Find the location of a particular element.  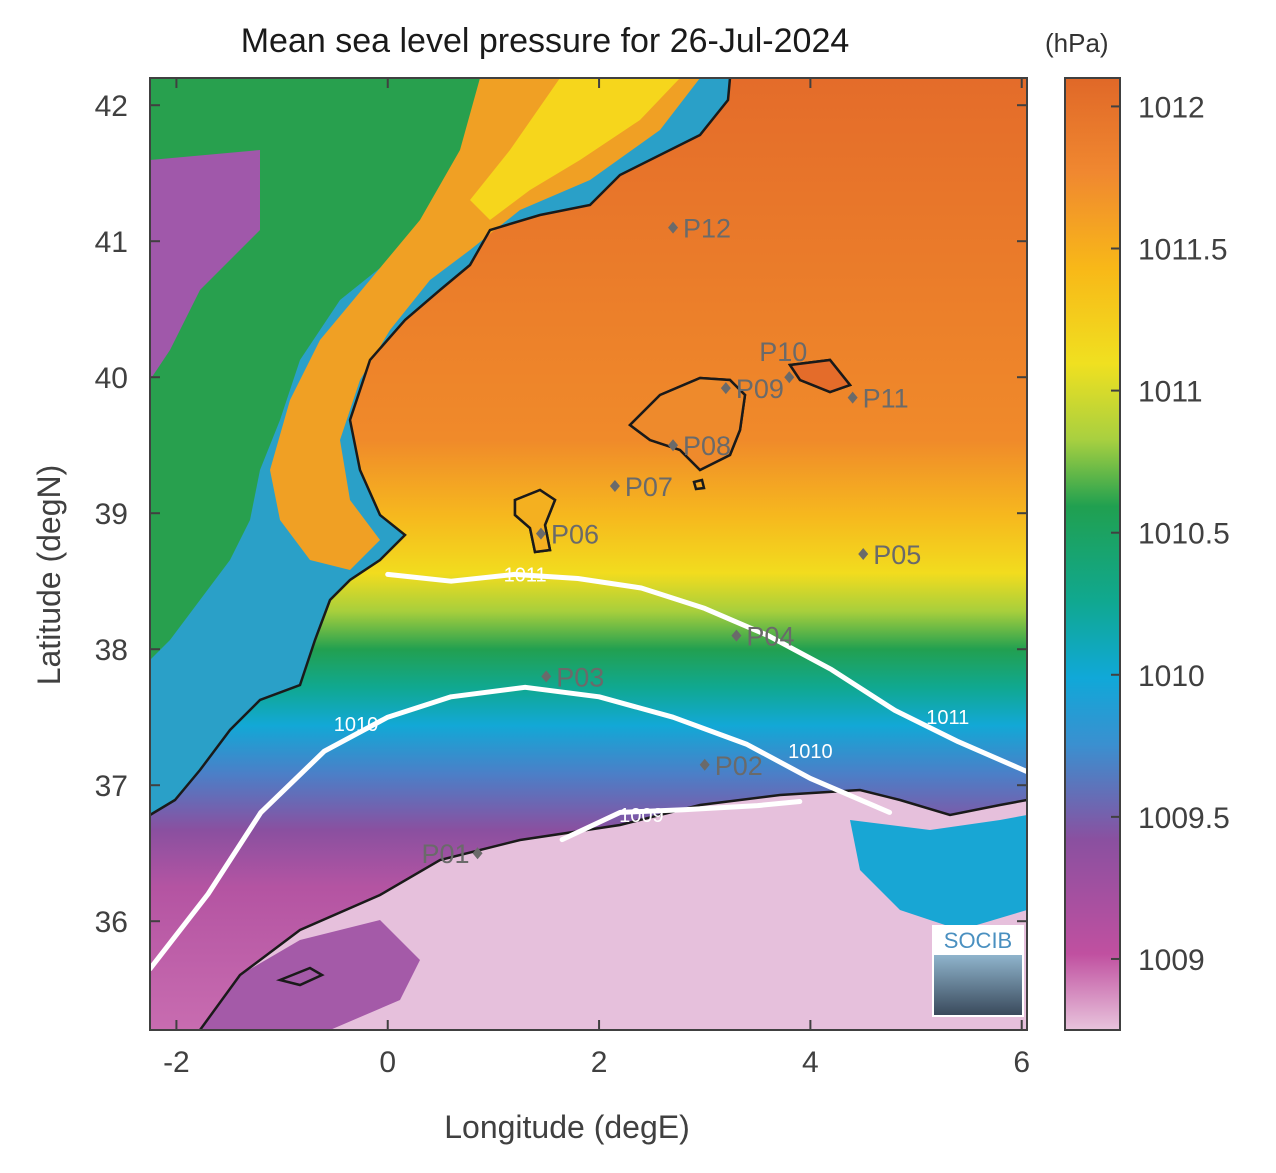

y-axis-label: Latitude (degN) is located at coordinates (49, 575).